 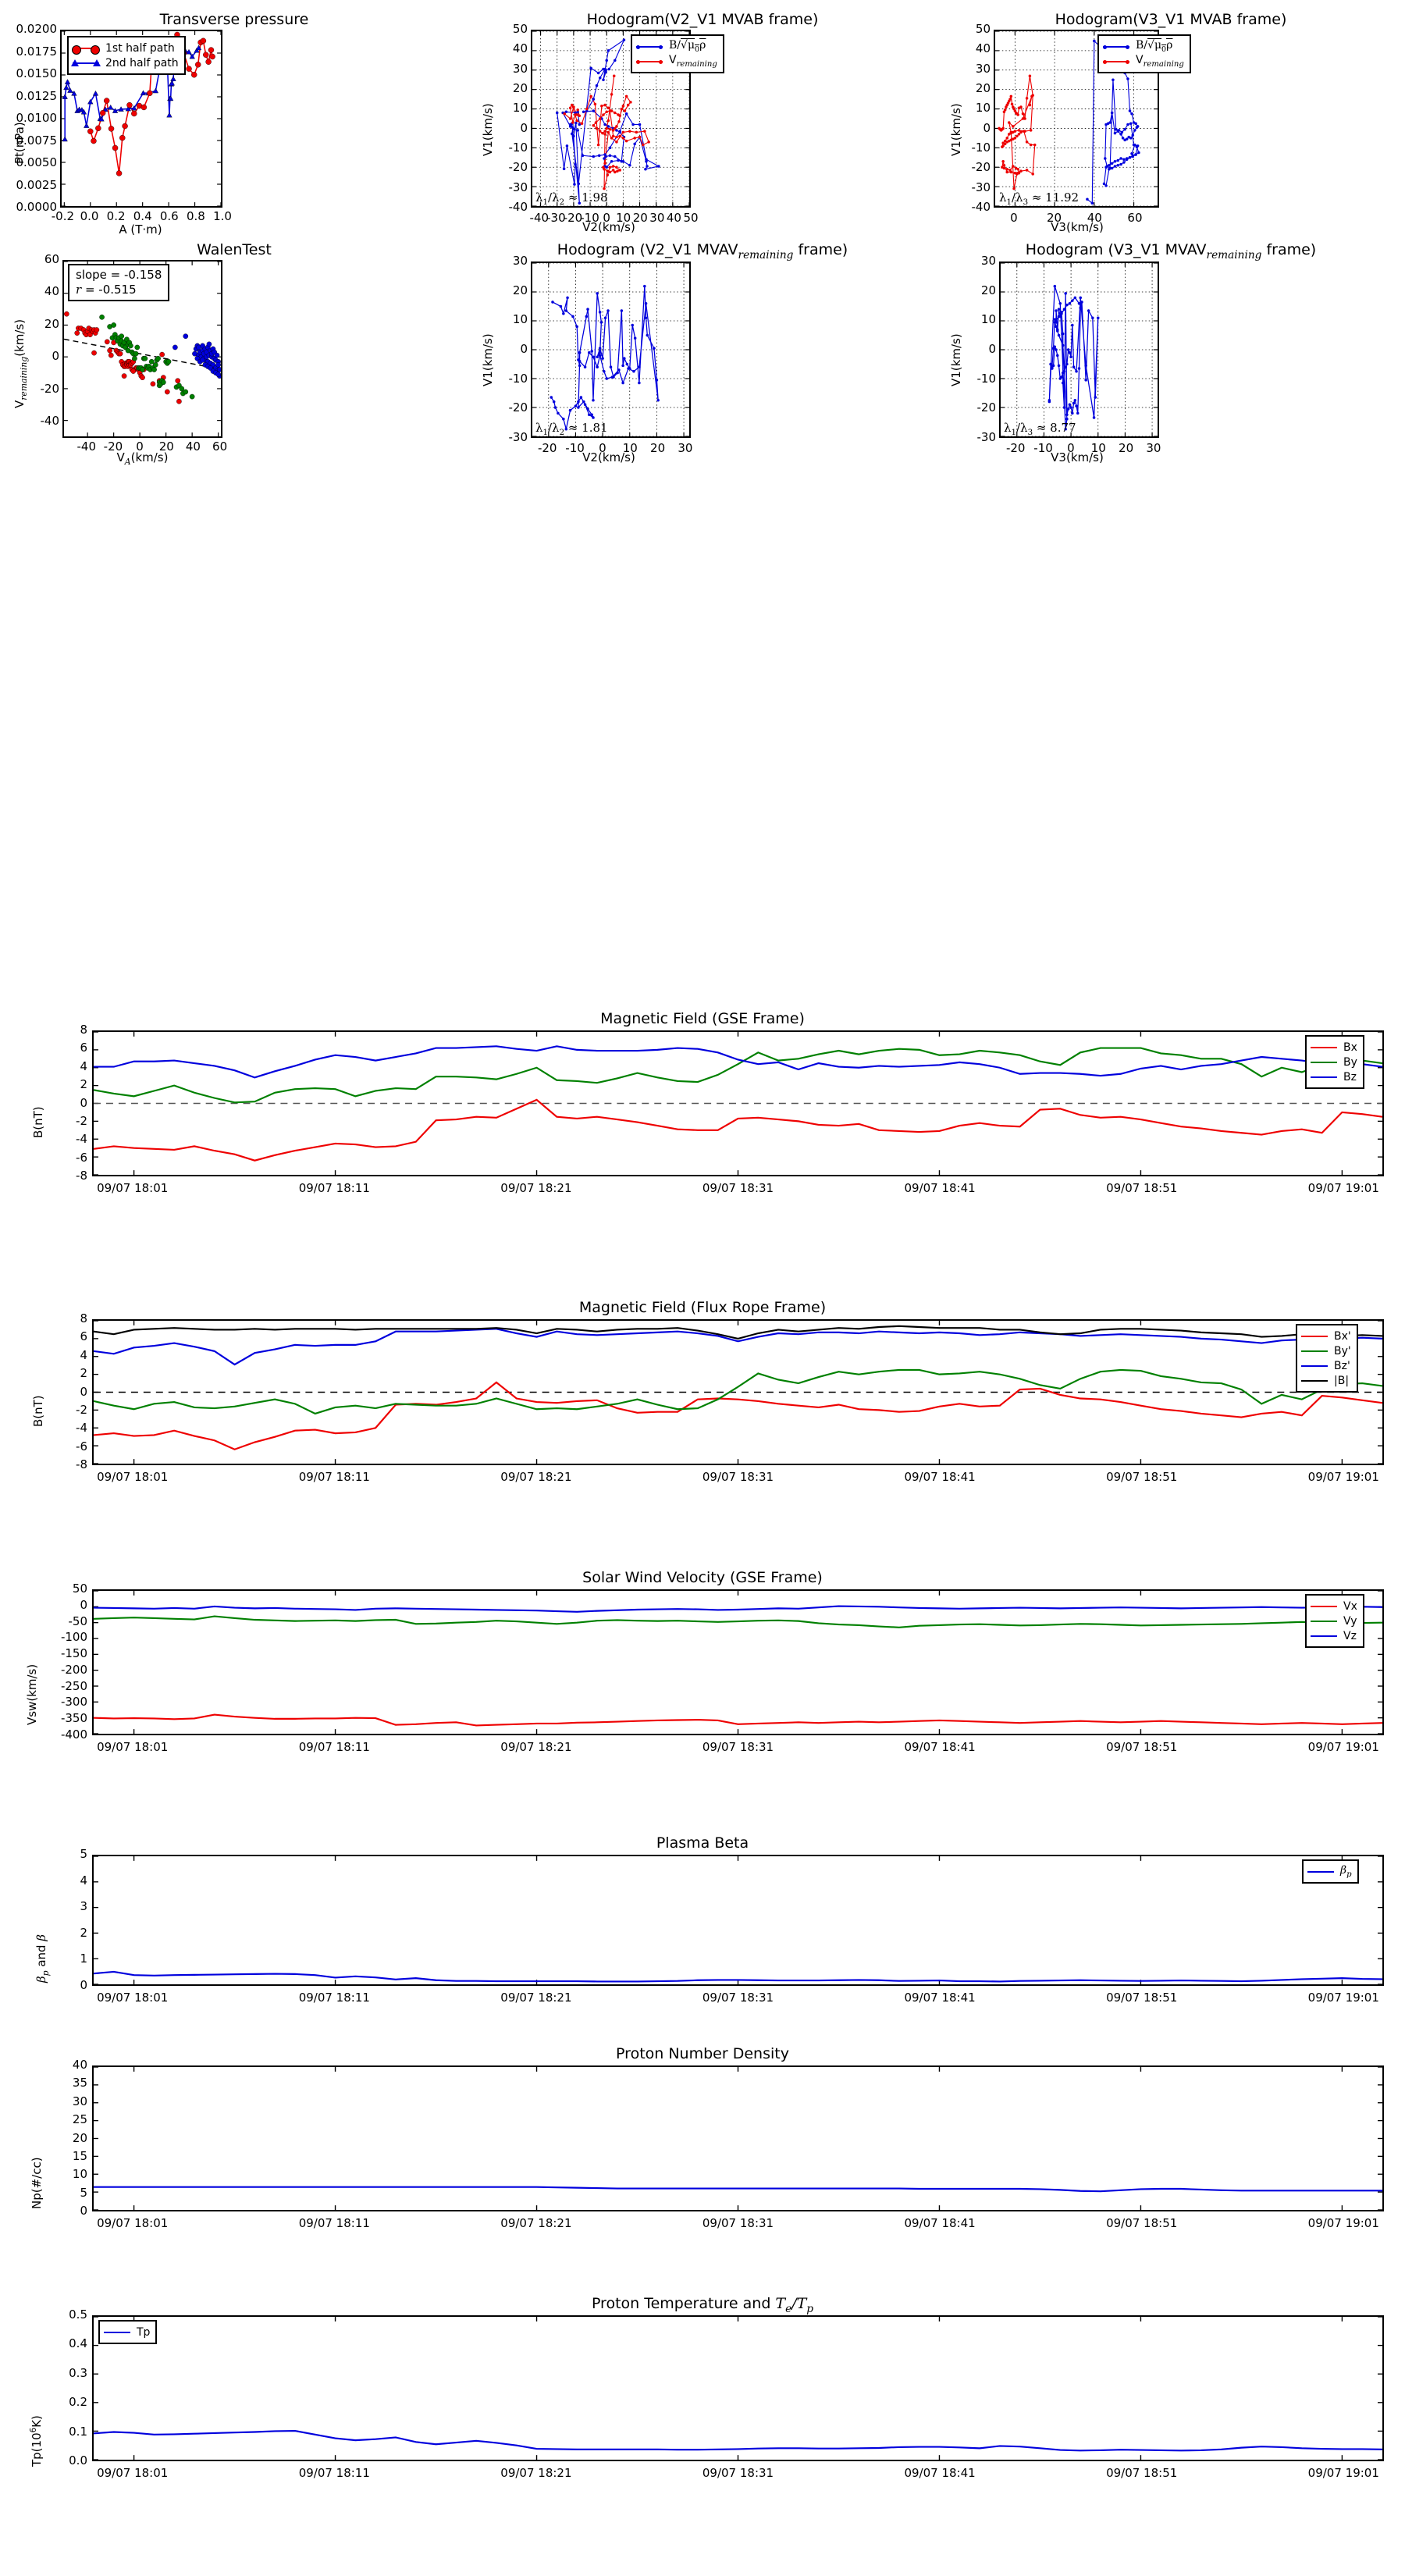 What do you see at coordinates (37, 95) in the screenshot?
I see `y-tick-label: 0.0125` at bounding box center [37, 95].